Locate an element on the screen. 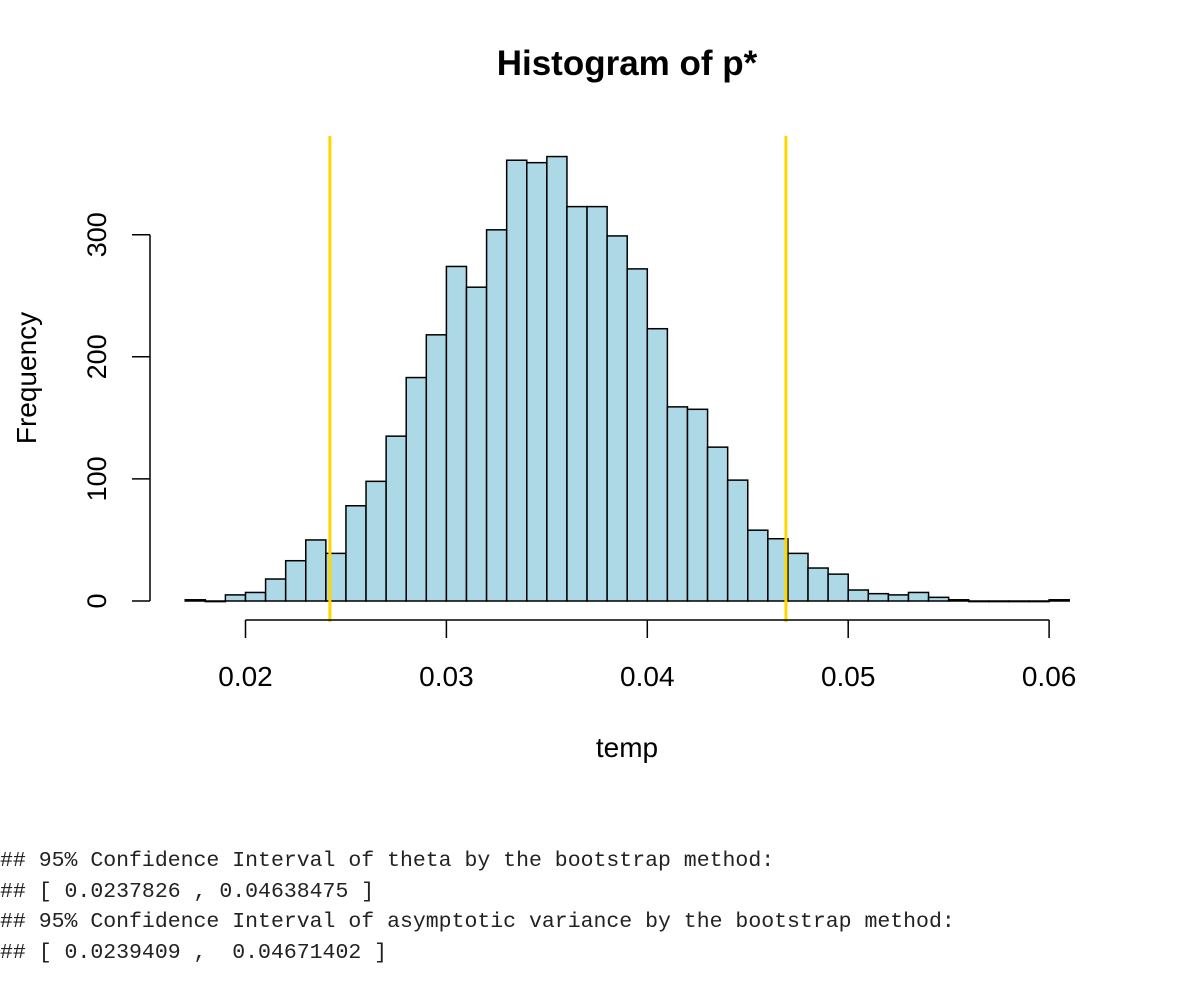 The height and width of the screenshot is (984, 1196). y-tick-label: 300 is located at coordinates (97, 234).